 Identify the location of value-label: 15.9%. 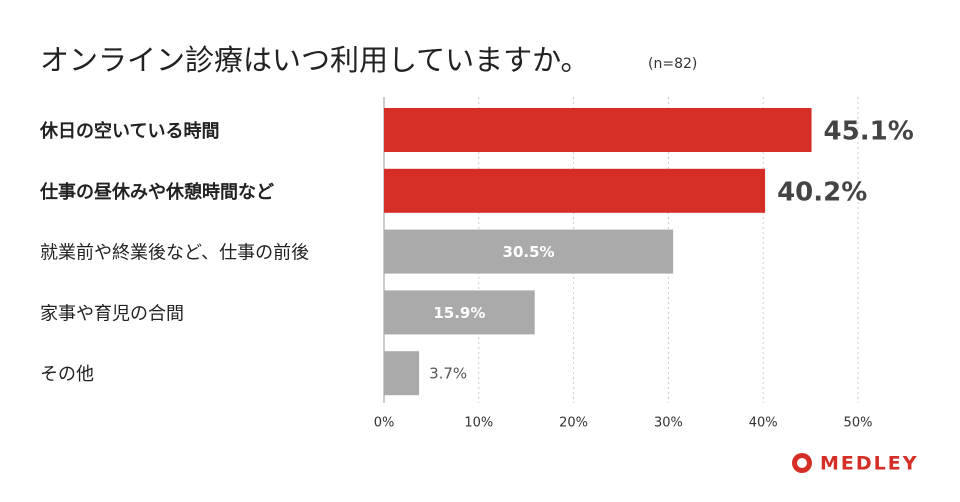
(459, 313).